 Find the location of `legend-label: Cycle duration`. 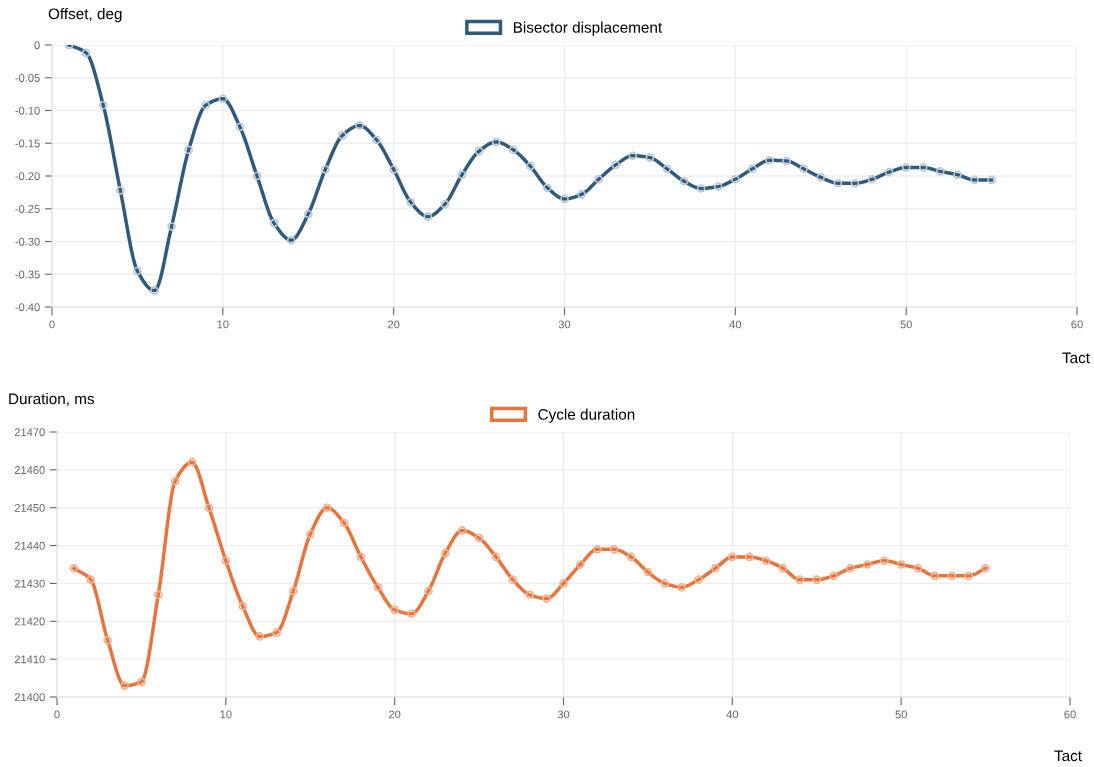

legend-label: Cycle duration is located at coordinates (586, 415).